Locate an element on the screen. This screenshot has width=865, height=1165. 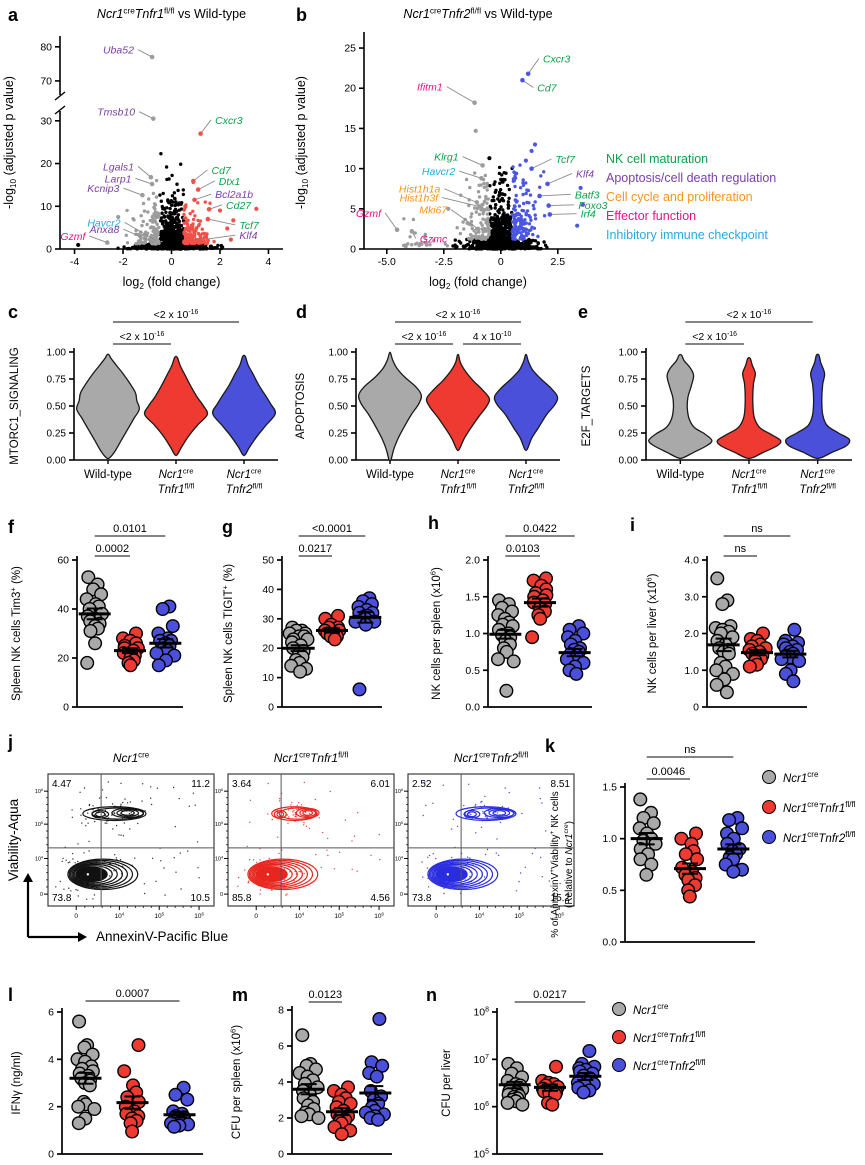
svg-text: 0.0123 is located at coordinates (326, 995).